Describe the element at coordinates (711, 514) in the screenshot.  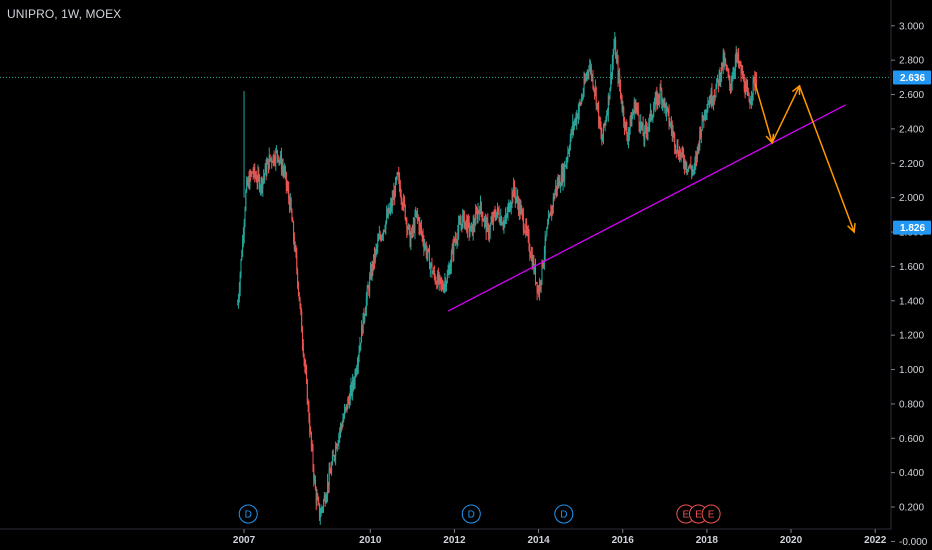
I see `earnings-marker` at that location.